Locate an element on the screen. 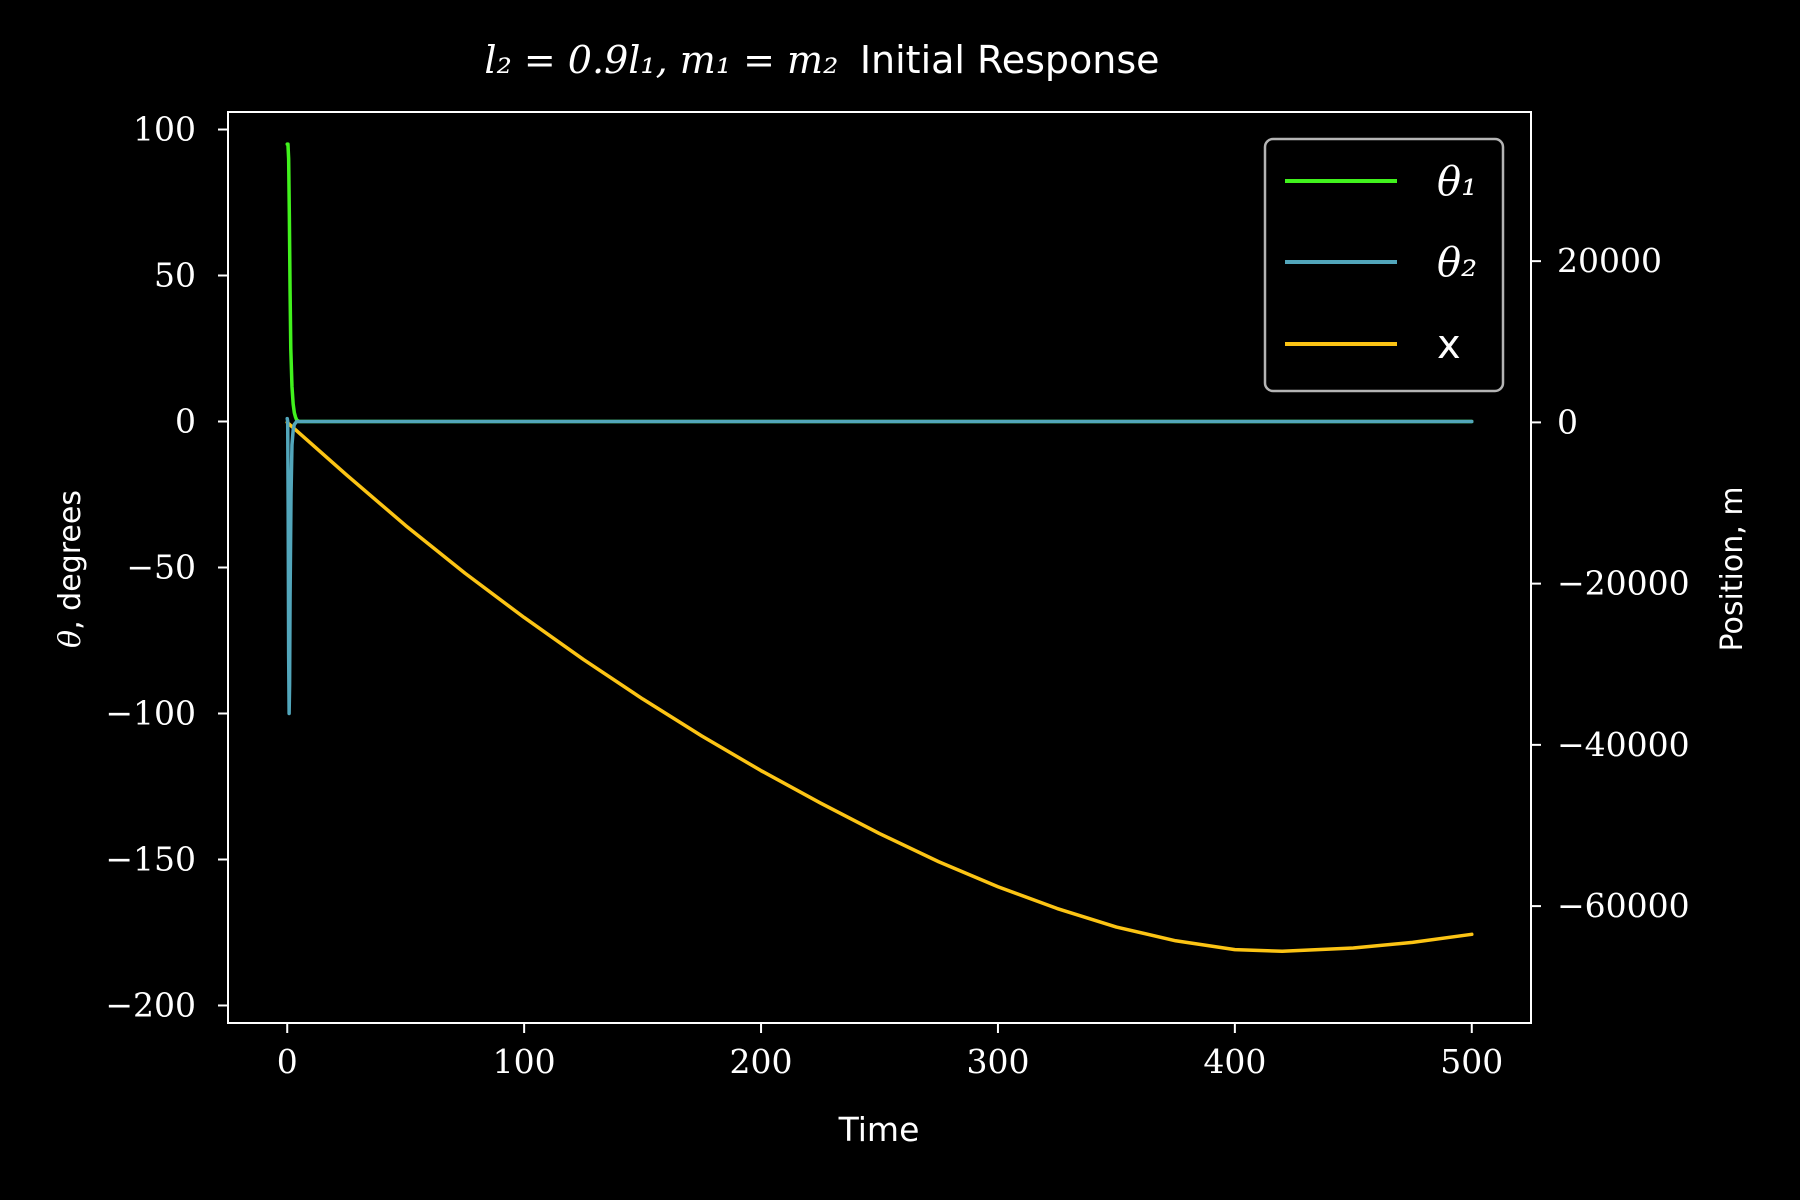 The image size is (1800, 1200). right-axis-ticks: 20000 0 −20000 −40000 −60000 is located at coordinates (1610, 583).